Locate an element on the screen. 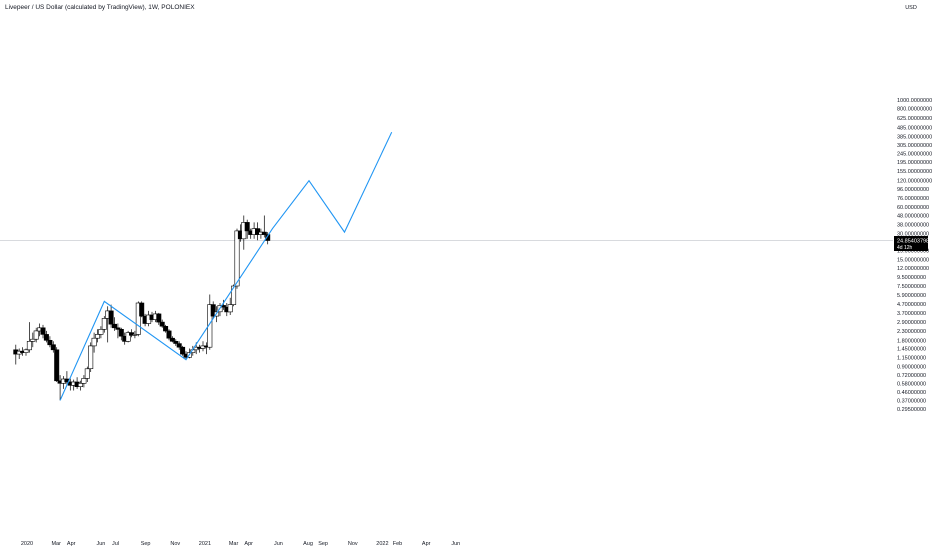  y-axis-currency-label: USD is located at coordinates (911, 8).